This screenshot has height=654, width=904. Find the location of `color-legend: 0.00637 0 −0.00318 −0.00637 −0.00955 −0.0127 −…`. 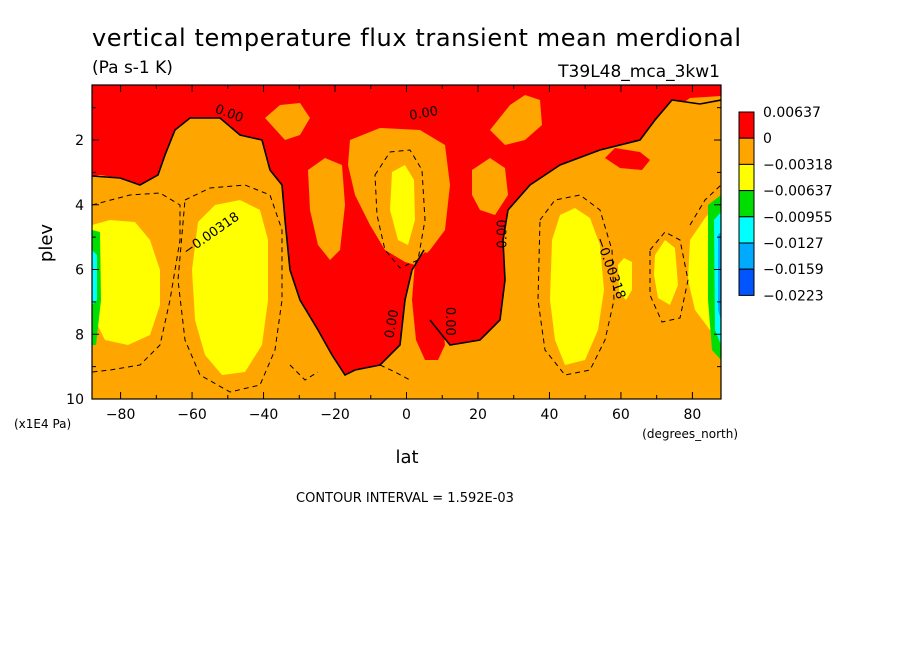

color-legend: 0.00637 0 −0.00318 −0.00637 −0.00955 −0.0127 −… is located at coordinates (785, 204).